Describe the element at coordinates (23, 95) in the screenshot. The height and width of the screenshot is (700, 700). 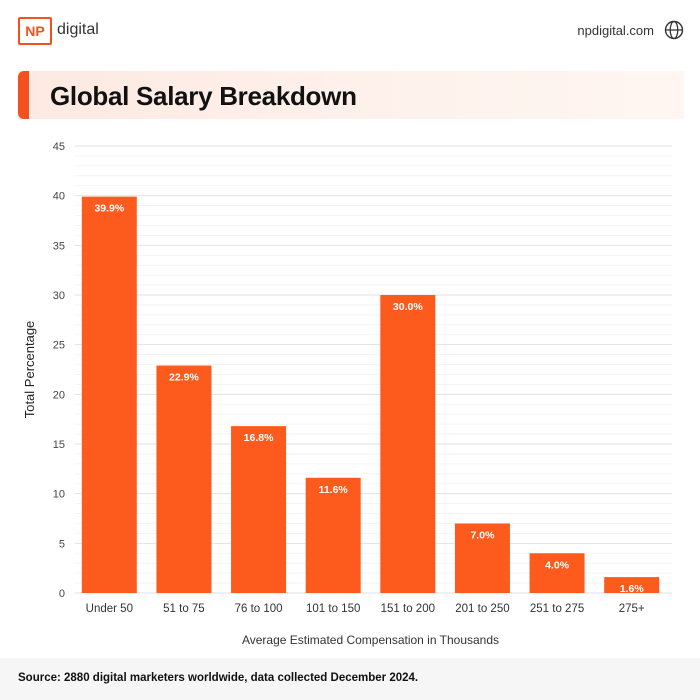
I see `title-accent` at that location.